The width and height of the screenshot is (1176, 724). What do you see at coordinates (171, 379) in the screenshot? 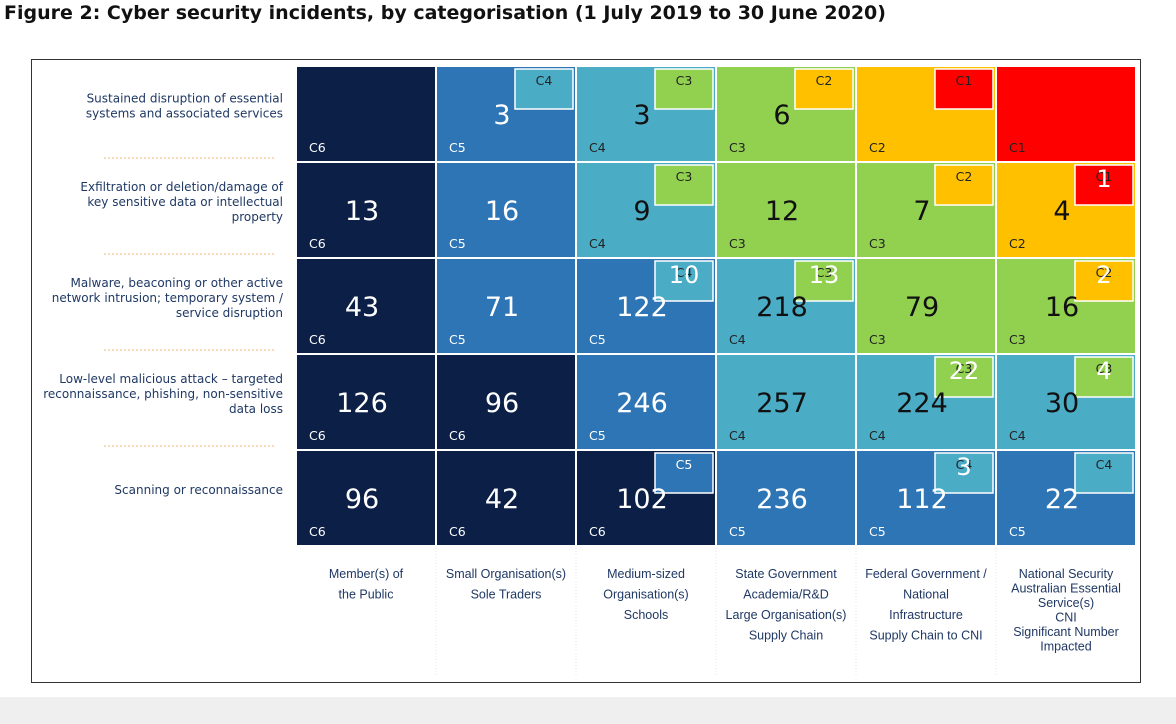
I see `row-label: Low-level malicious attack – targeted` at bounding box center [171, 379].